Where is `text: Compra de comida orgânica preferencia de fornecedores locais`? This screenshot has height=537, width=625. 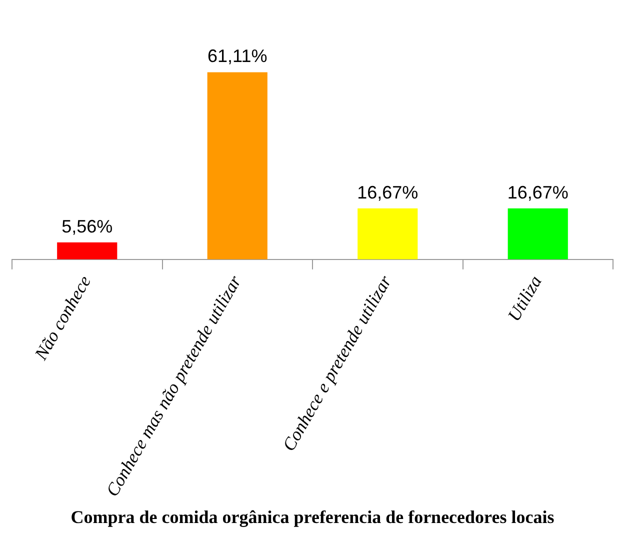
text: Compra de comida orgânica preferencia de fornecedores locais is located at coordinates (312, 516).